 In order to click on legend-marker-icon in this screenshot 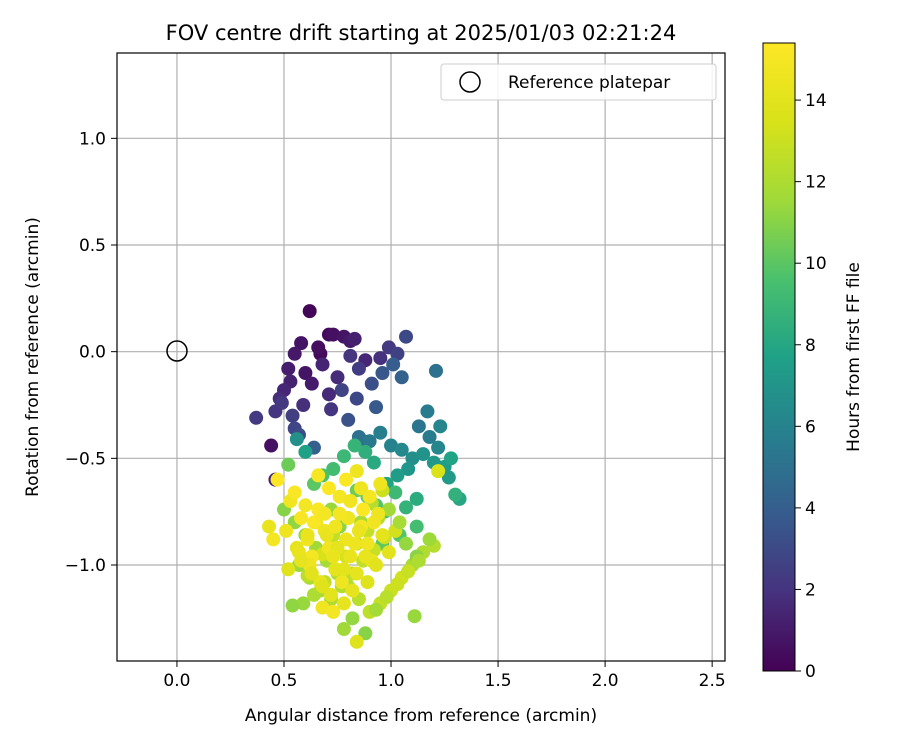, I will do `click(470, 82)`.